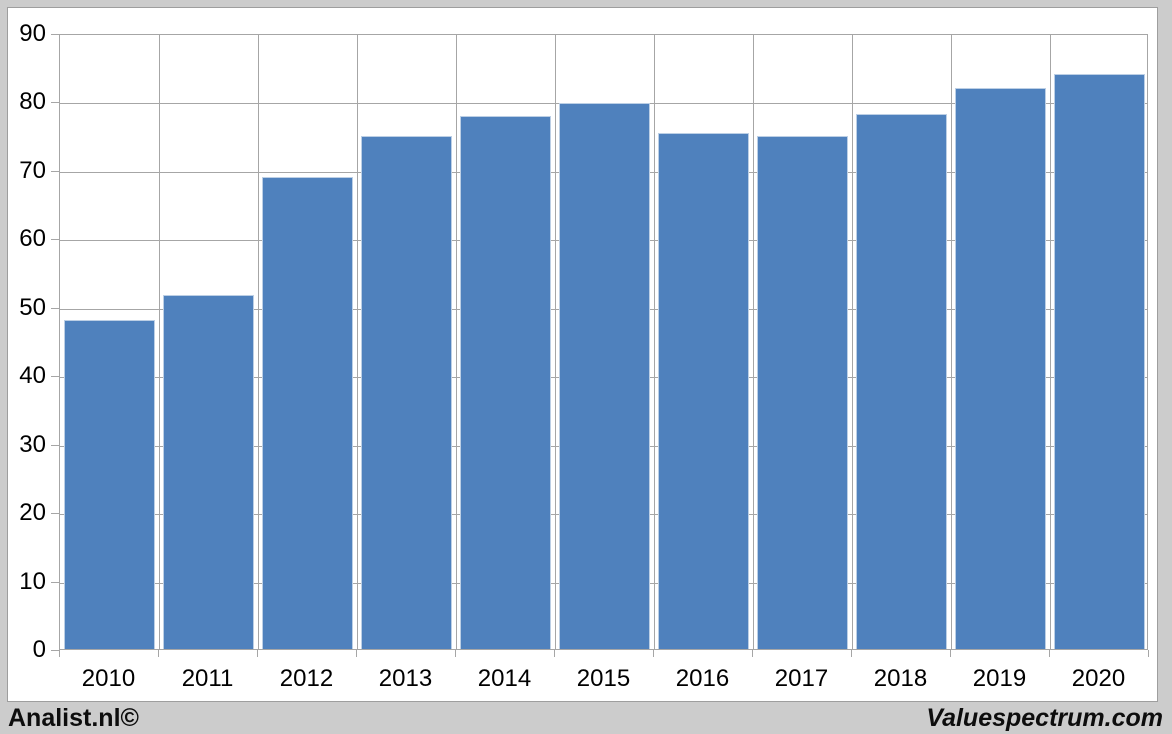 This screenshot has height=734, width=1172. What do you see at coordinates (900, 678) in the screenshot?
I see `x-axis-label: 2018` at bounding box center [900, 678].